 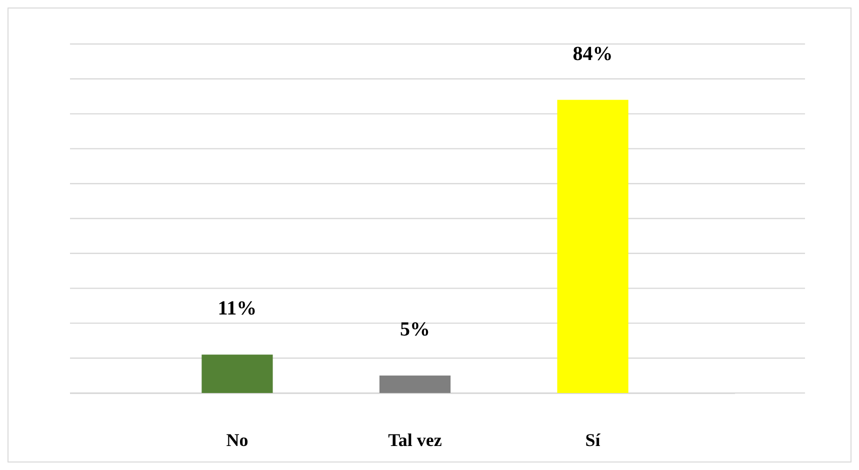 I want to click on x-tick-label: No, so click(x=237, y=440).